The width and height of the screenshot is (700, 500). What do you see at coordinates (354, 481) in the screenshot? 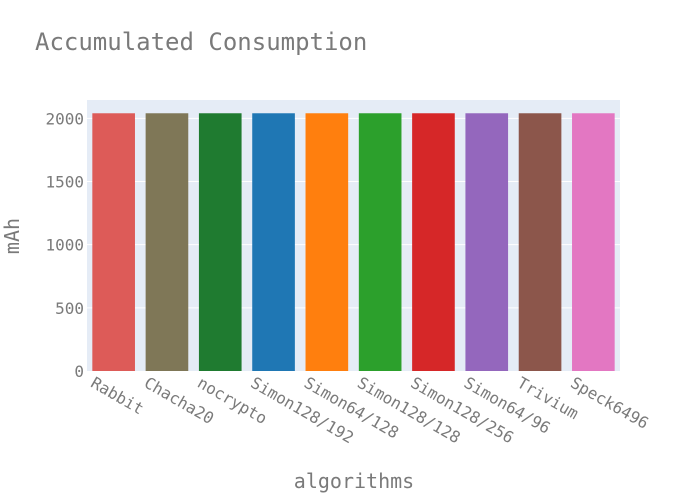
I see `x-axis-title: algorithms` at bounding box center [354, 481].